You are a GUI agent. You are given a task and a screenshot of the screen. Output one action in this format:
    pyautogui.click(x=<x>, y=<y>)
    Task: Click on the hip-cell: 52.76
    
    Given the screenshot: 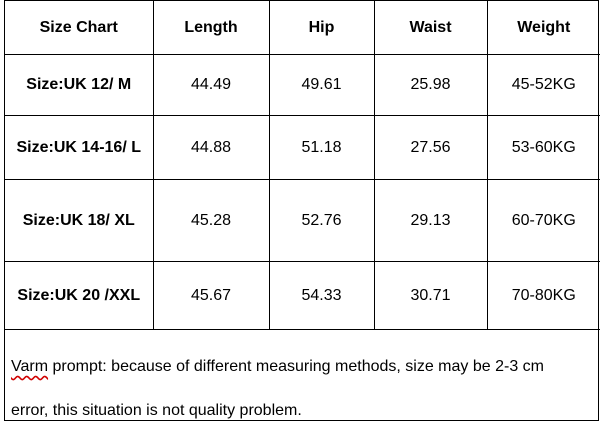 What is the action you would take?
    pyautogui.click(x=321, y=220)
    